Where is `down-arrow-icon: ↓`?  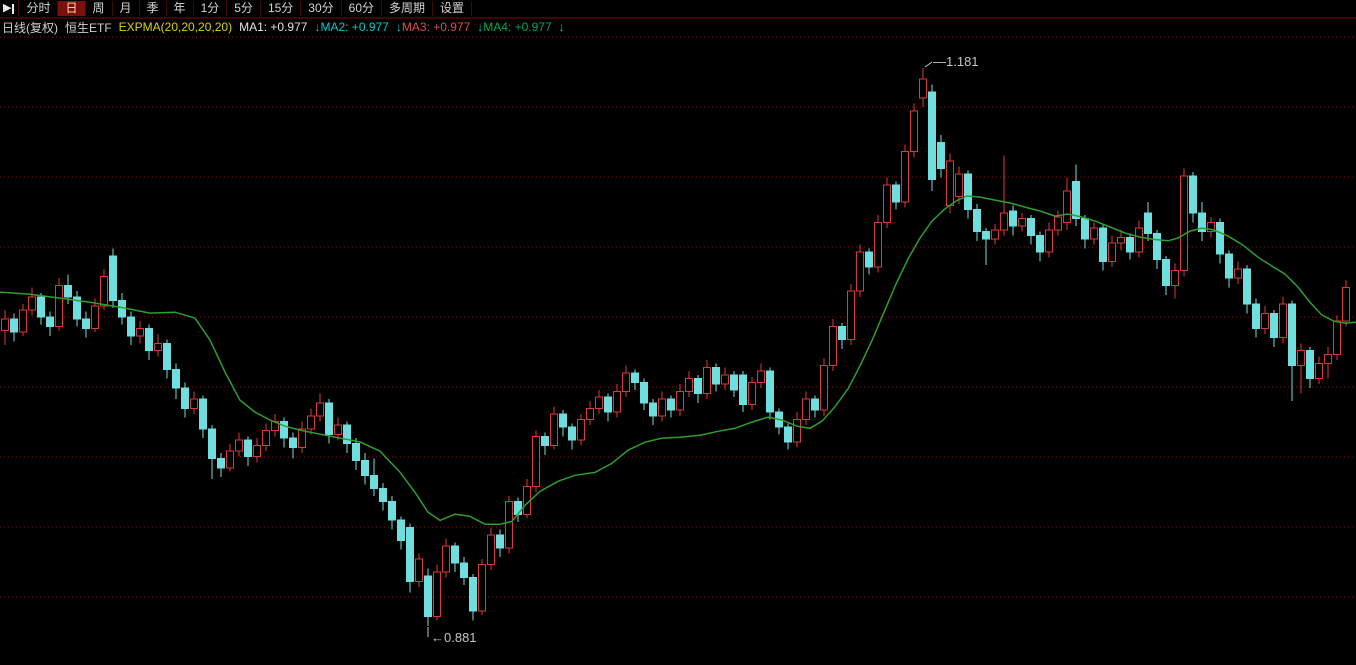
down-arrow-icon: ↓ is located at coordinates (317, 27).